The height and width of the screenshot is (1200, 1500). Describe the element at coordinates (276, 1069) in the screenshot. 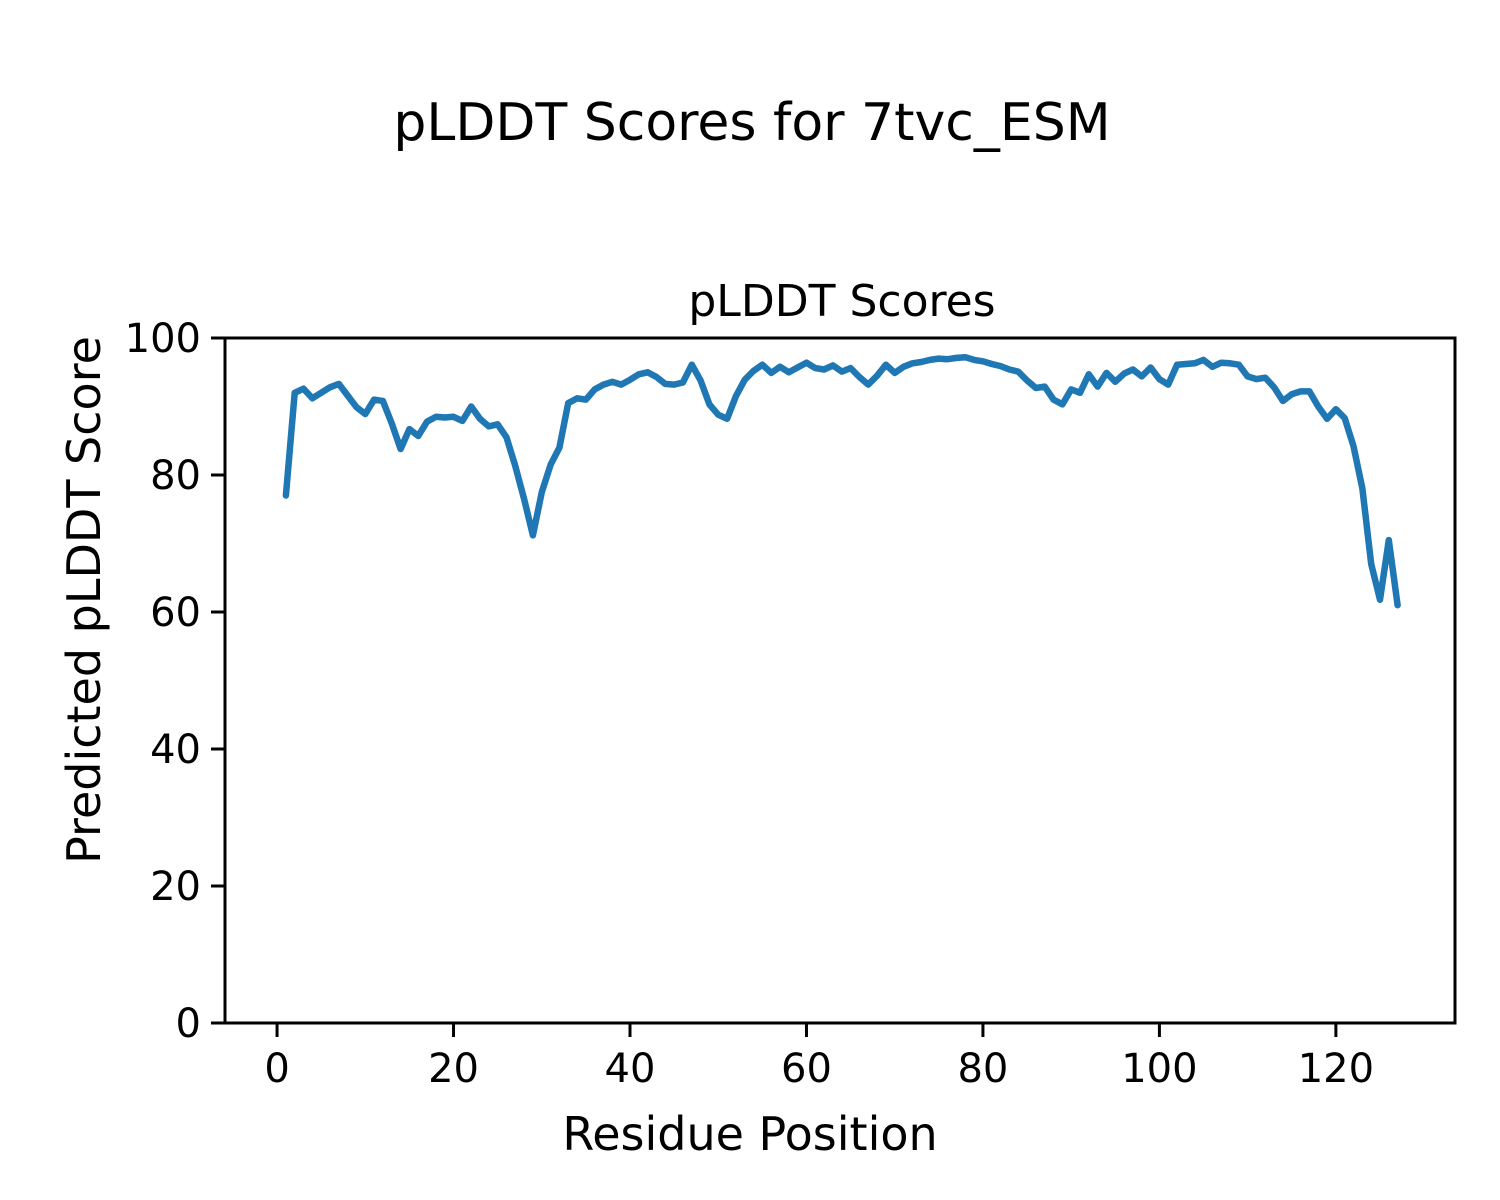

I see `x-tick-label: 0` at that location.